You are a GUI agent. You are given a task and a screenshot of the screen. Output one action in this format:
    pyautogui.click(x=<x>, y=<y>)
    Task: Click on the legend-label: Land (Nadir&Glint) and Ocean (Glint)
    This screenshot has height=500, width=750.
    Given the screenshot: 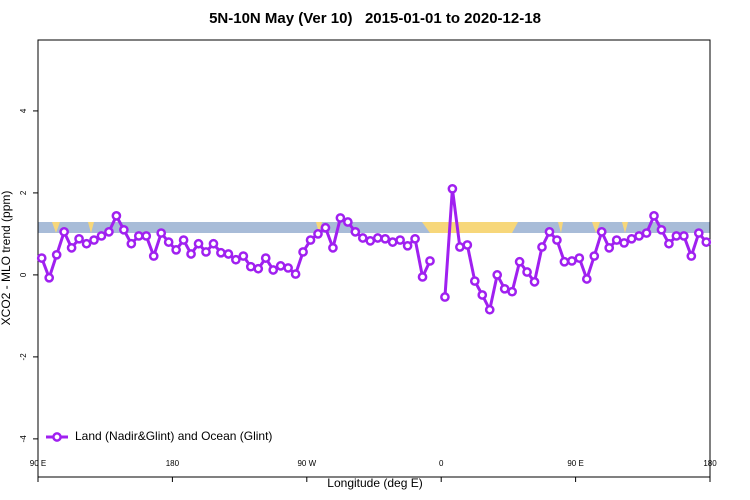 What is the action you would take?
    pyautogui.click(x=173, y=436)
    